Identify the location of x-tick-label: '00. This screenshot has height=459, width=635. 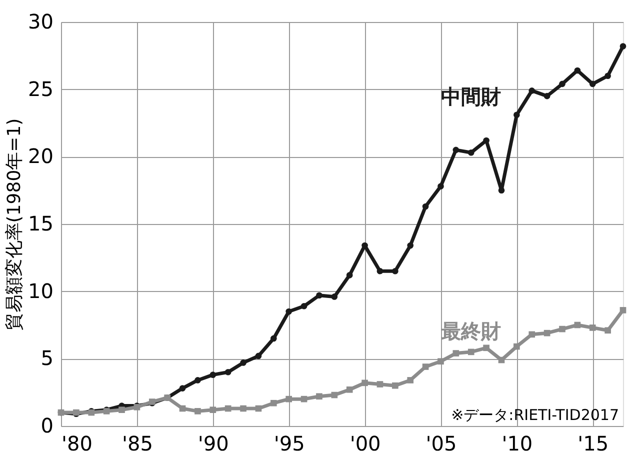
(365, 444).